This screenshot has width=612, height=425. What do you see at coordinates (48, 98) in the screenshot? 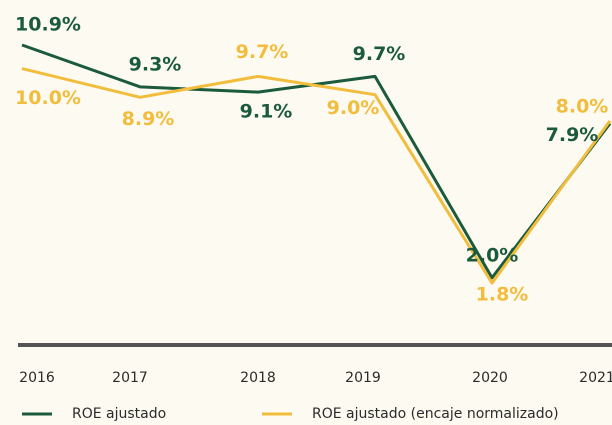
I see `data-label: 10.0%` at bounding box center [48, 98].